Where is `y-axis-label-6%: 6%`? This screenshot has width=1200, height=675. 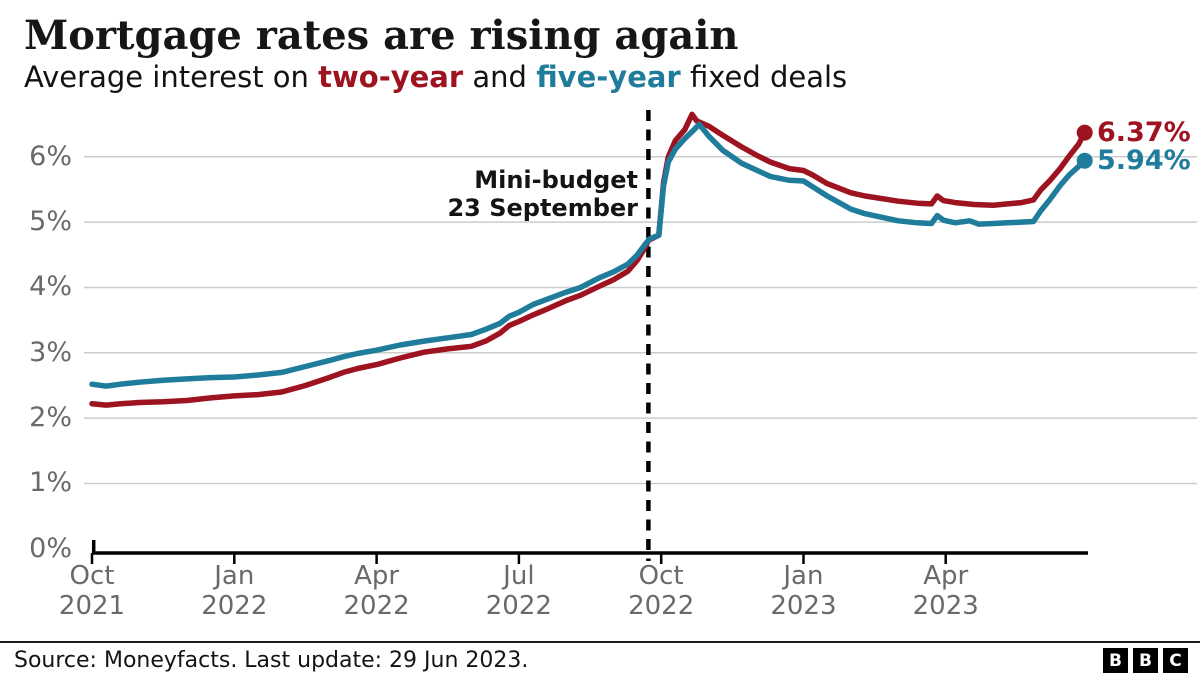
y-axis-label-6%: 6% is located at coordinates (50, 156).